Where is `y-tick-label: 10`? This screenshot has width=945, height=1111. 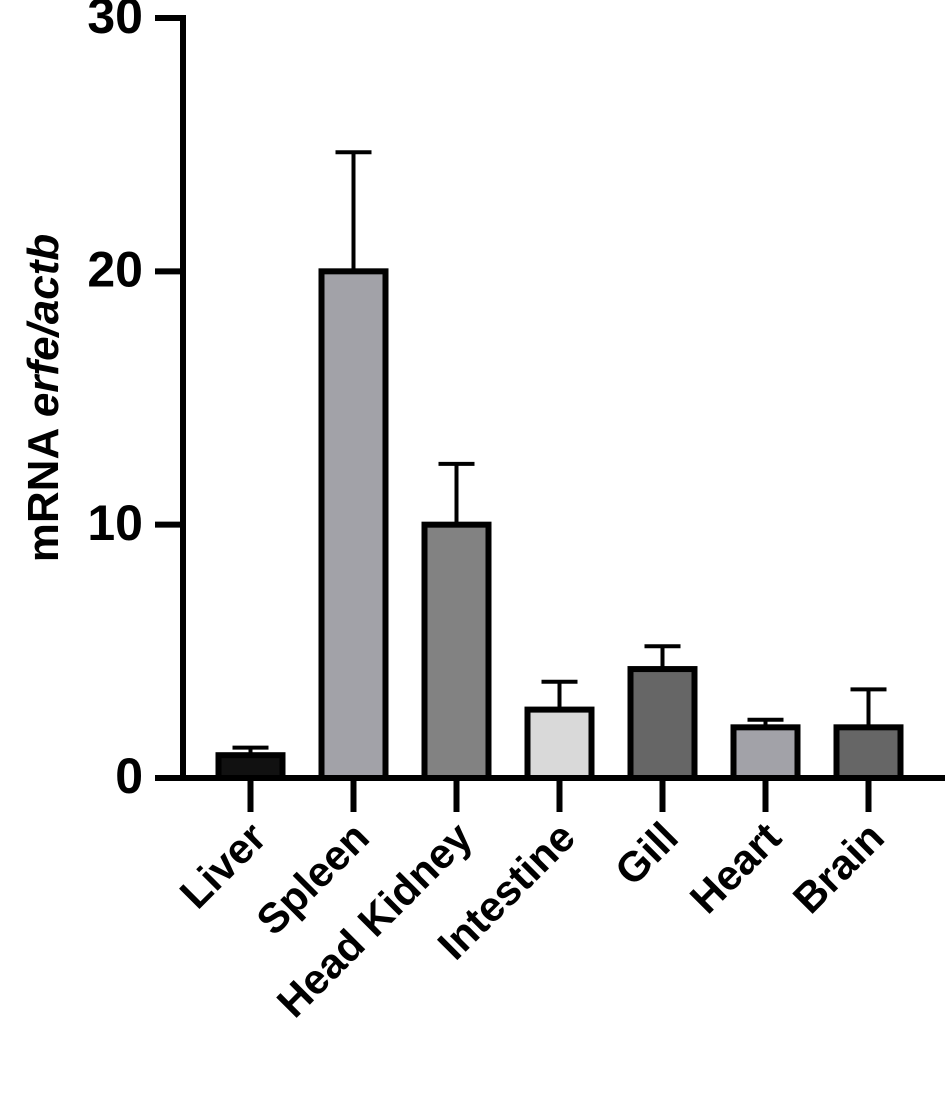
y-tick-label: 10 is located at coordinates (115, 523).